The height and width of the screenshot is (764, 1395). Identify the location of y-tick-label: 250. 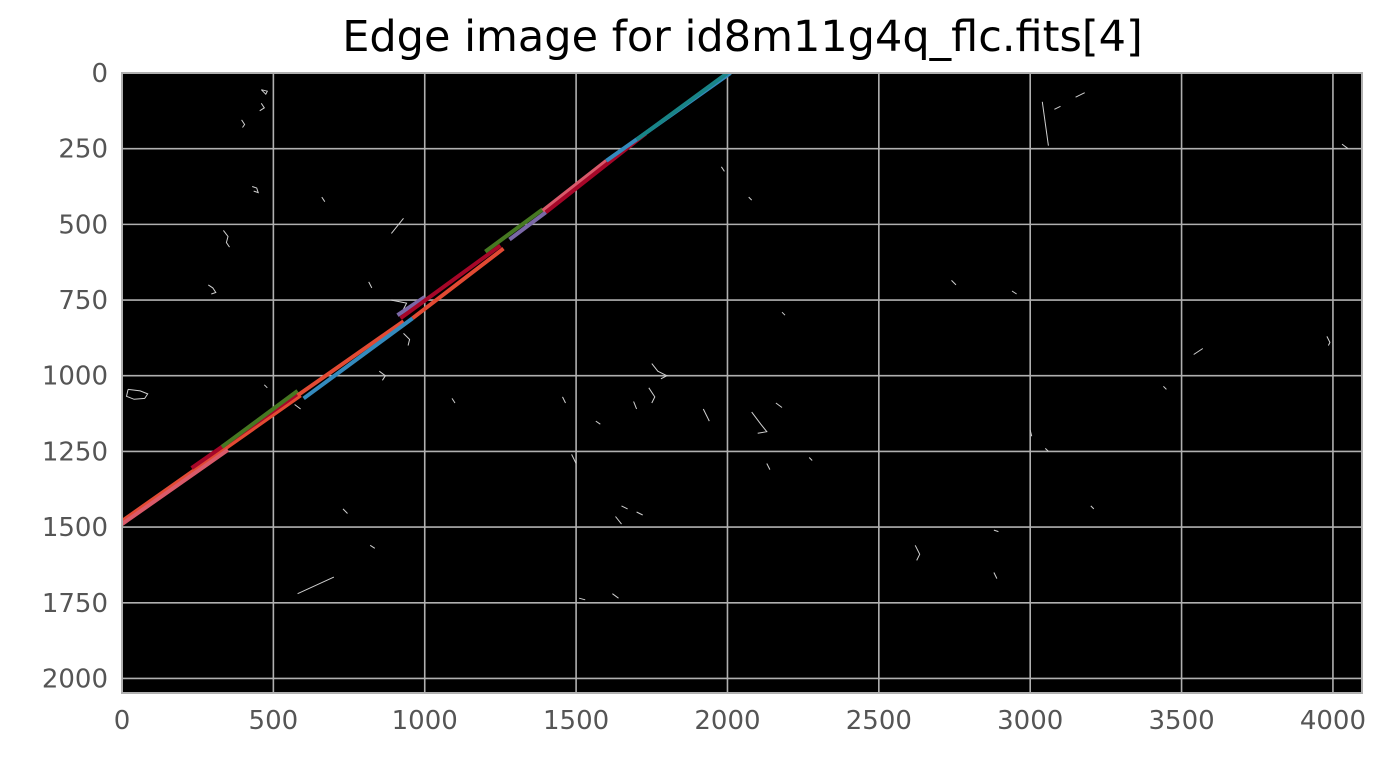
(83, 150).